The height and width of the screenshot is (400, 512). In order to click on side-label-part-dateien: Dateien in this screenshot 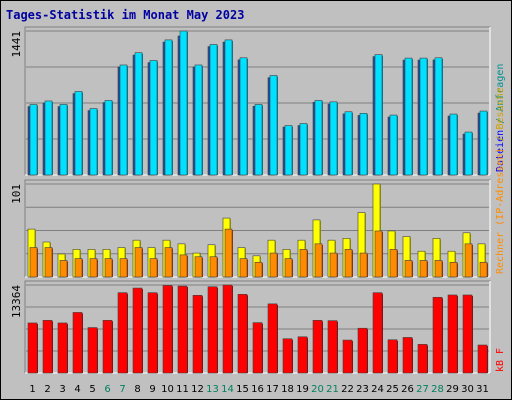, I will do `click(500, 151)`.